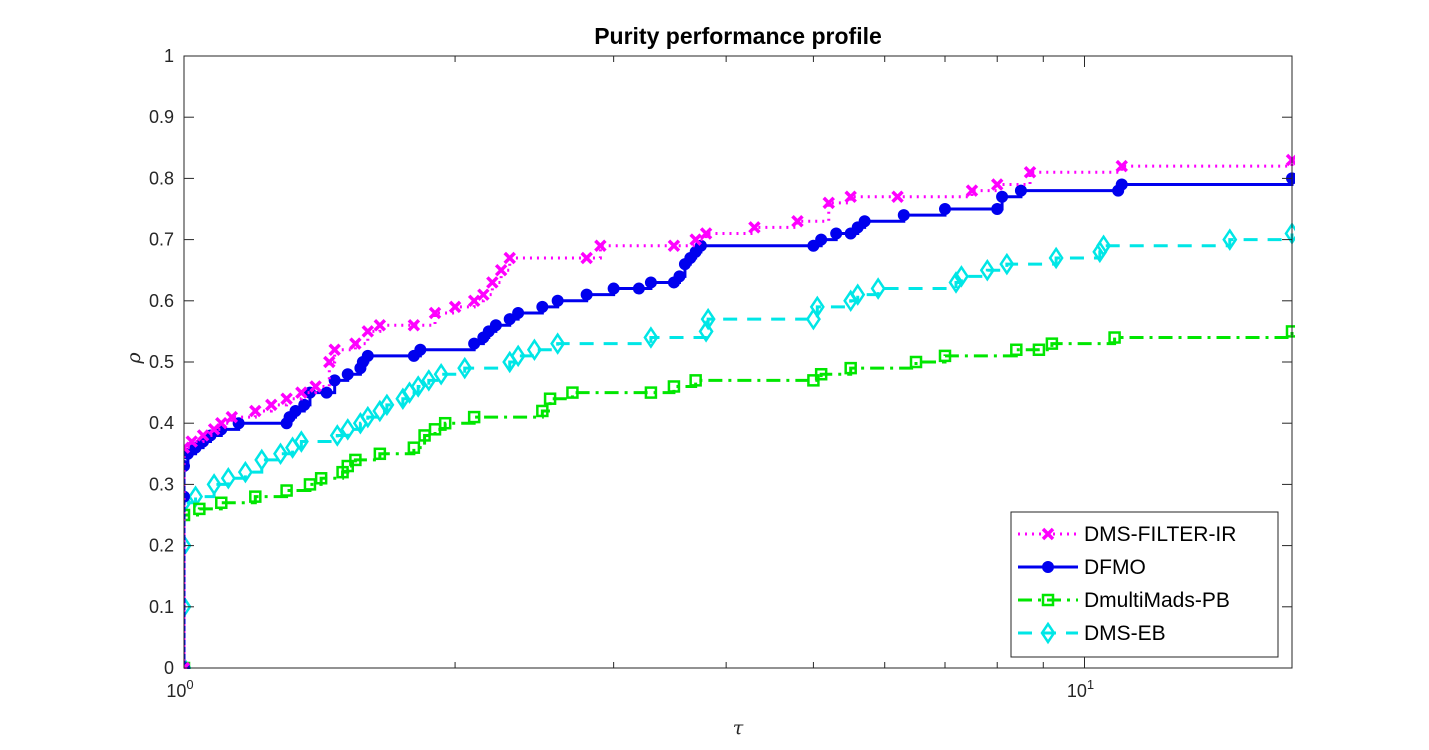 The height and width of the screenshot is (750, 1429). I want to click on x-tick-base: 10, so click(1077, 691).